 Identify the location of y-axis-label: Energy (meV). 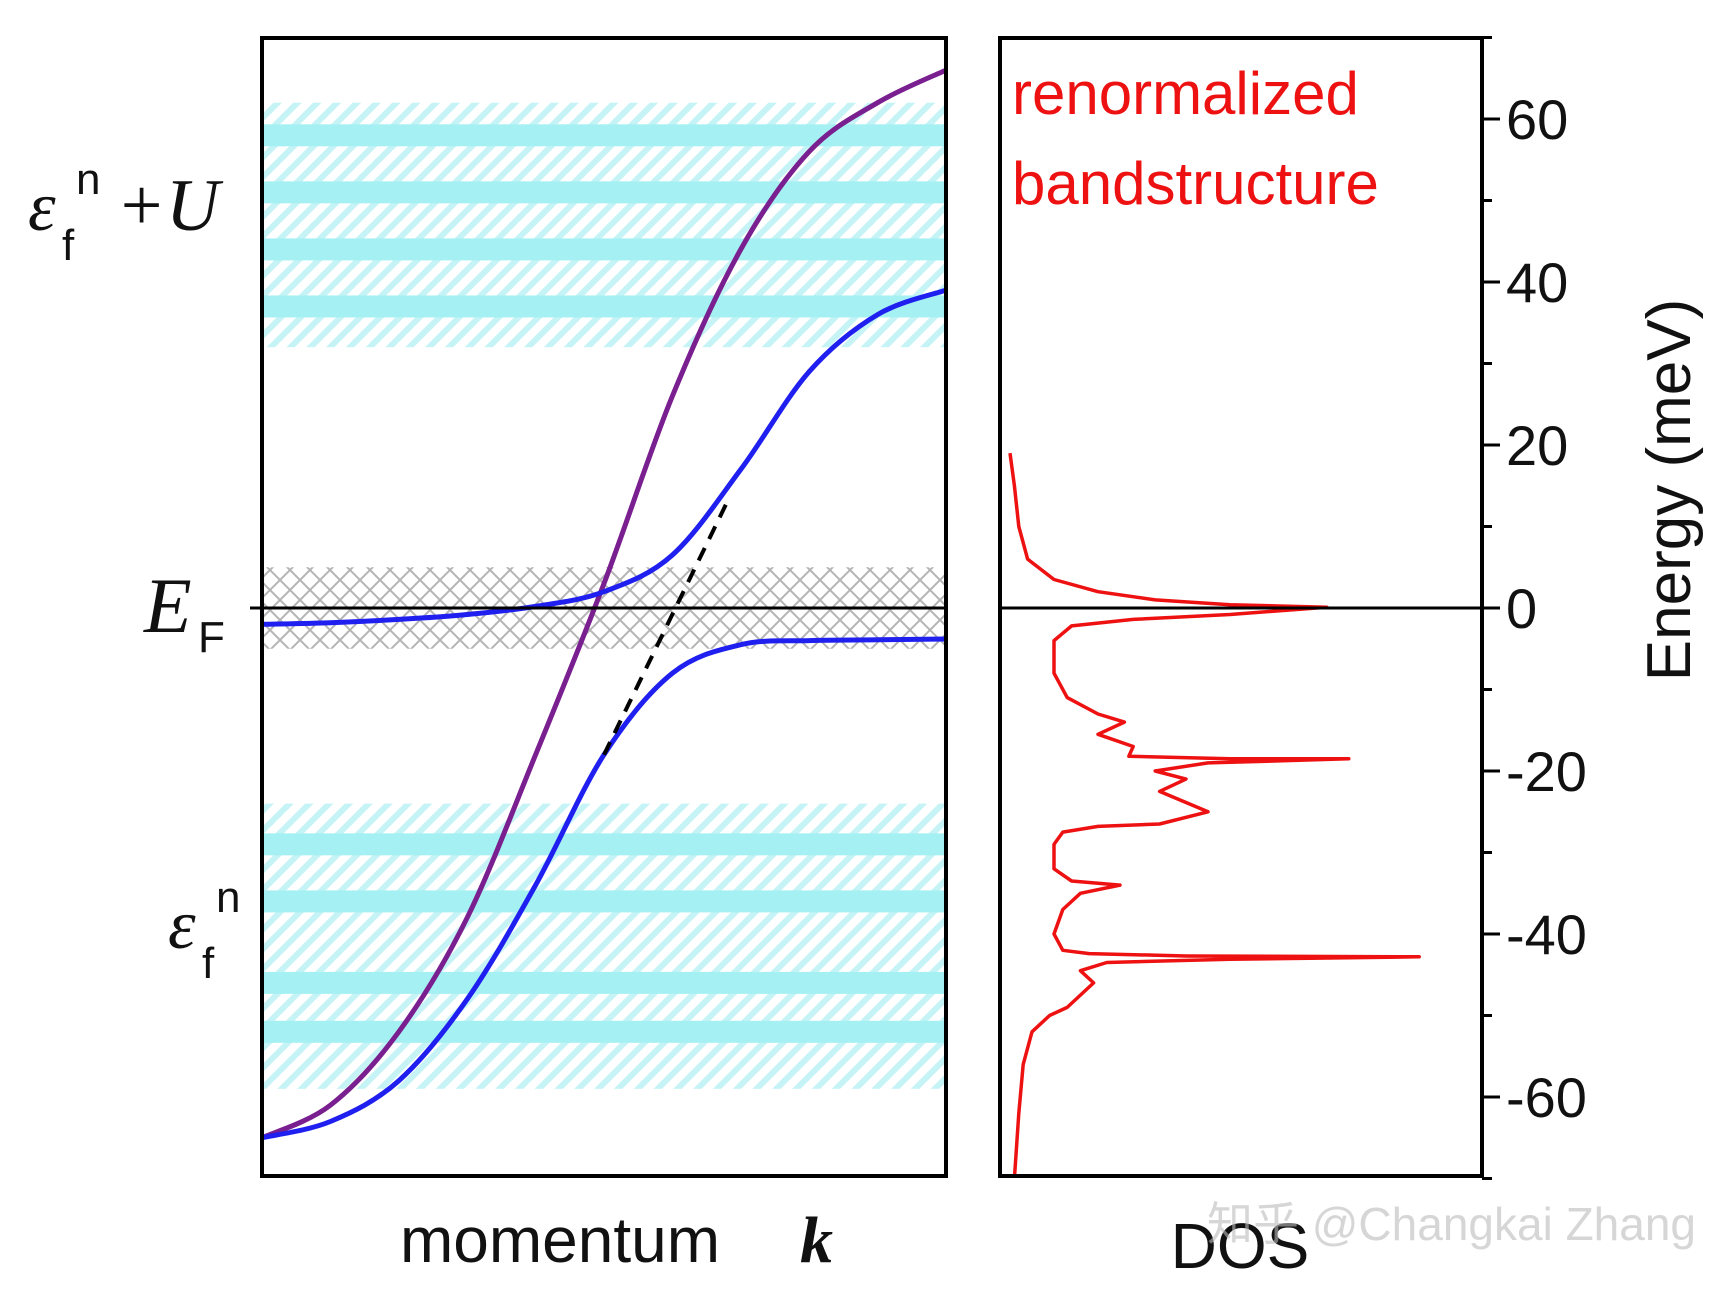
(1669, 490).